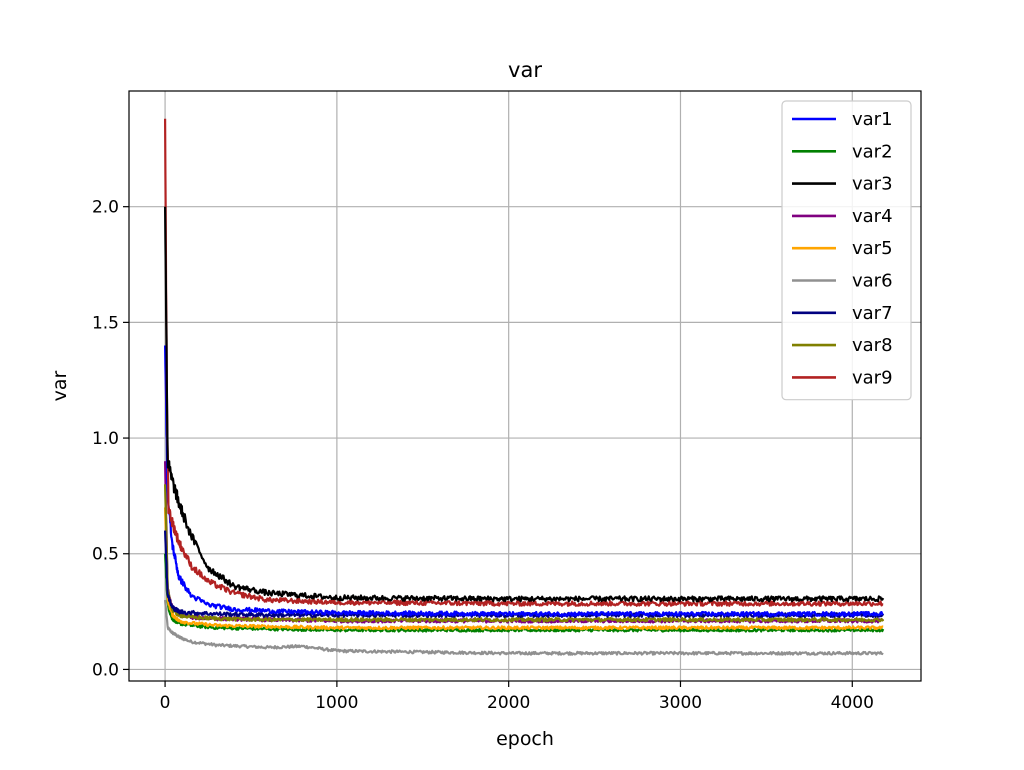 This screenshot has height=770, width=1024. Describe the element at coordinates (105, 208) in the screenshot. I see `y-tick-label: 2.0` at that location.